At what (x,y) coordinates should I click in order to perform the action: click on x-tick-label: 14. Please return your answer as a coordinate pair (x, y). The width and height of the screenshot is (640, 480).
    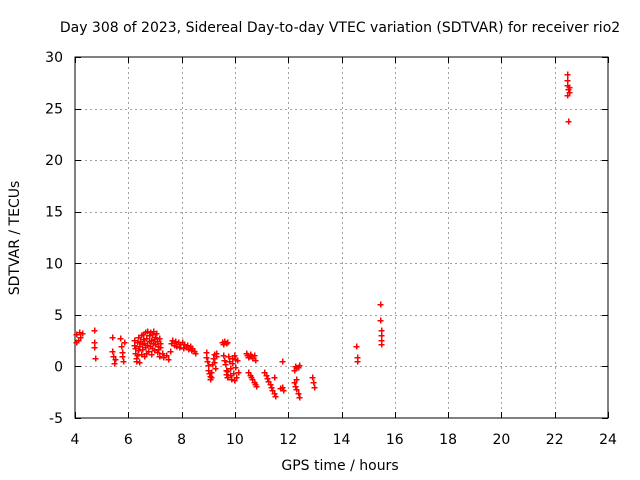
    Looking at the image, I should click on (342, 440).